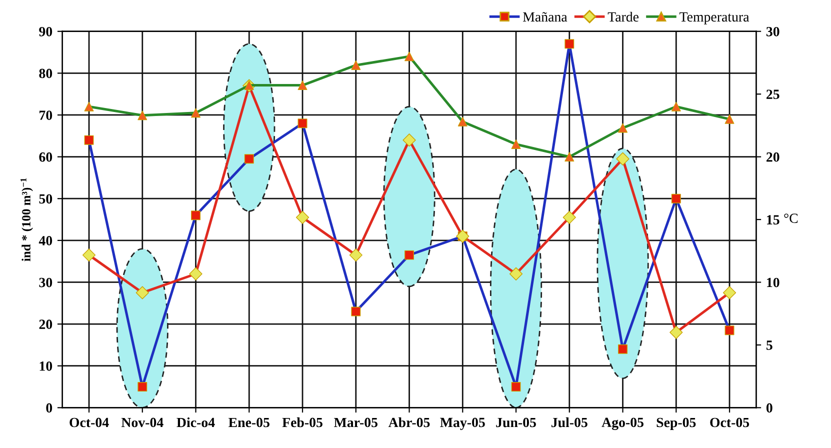  Describe the element at coordinates (356, 423) in the screenshot. I see `x-tick-label: Mar-05` at that location.